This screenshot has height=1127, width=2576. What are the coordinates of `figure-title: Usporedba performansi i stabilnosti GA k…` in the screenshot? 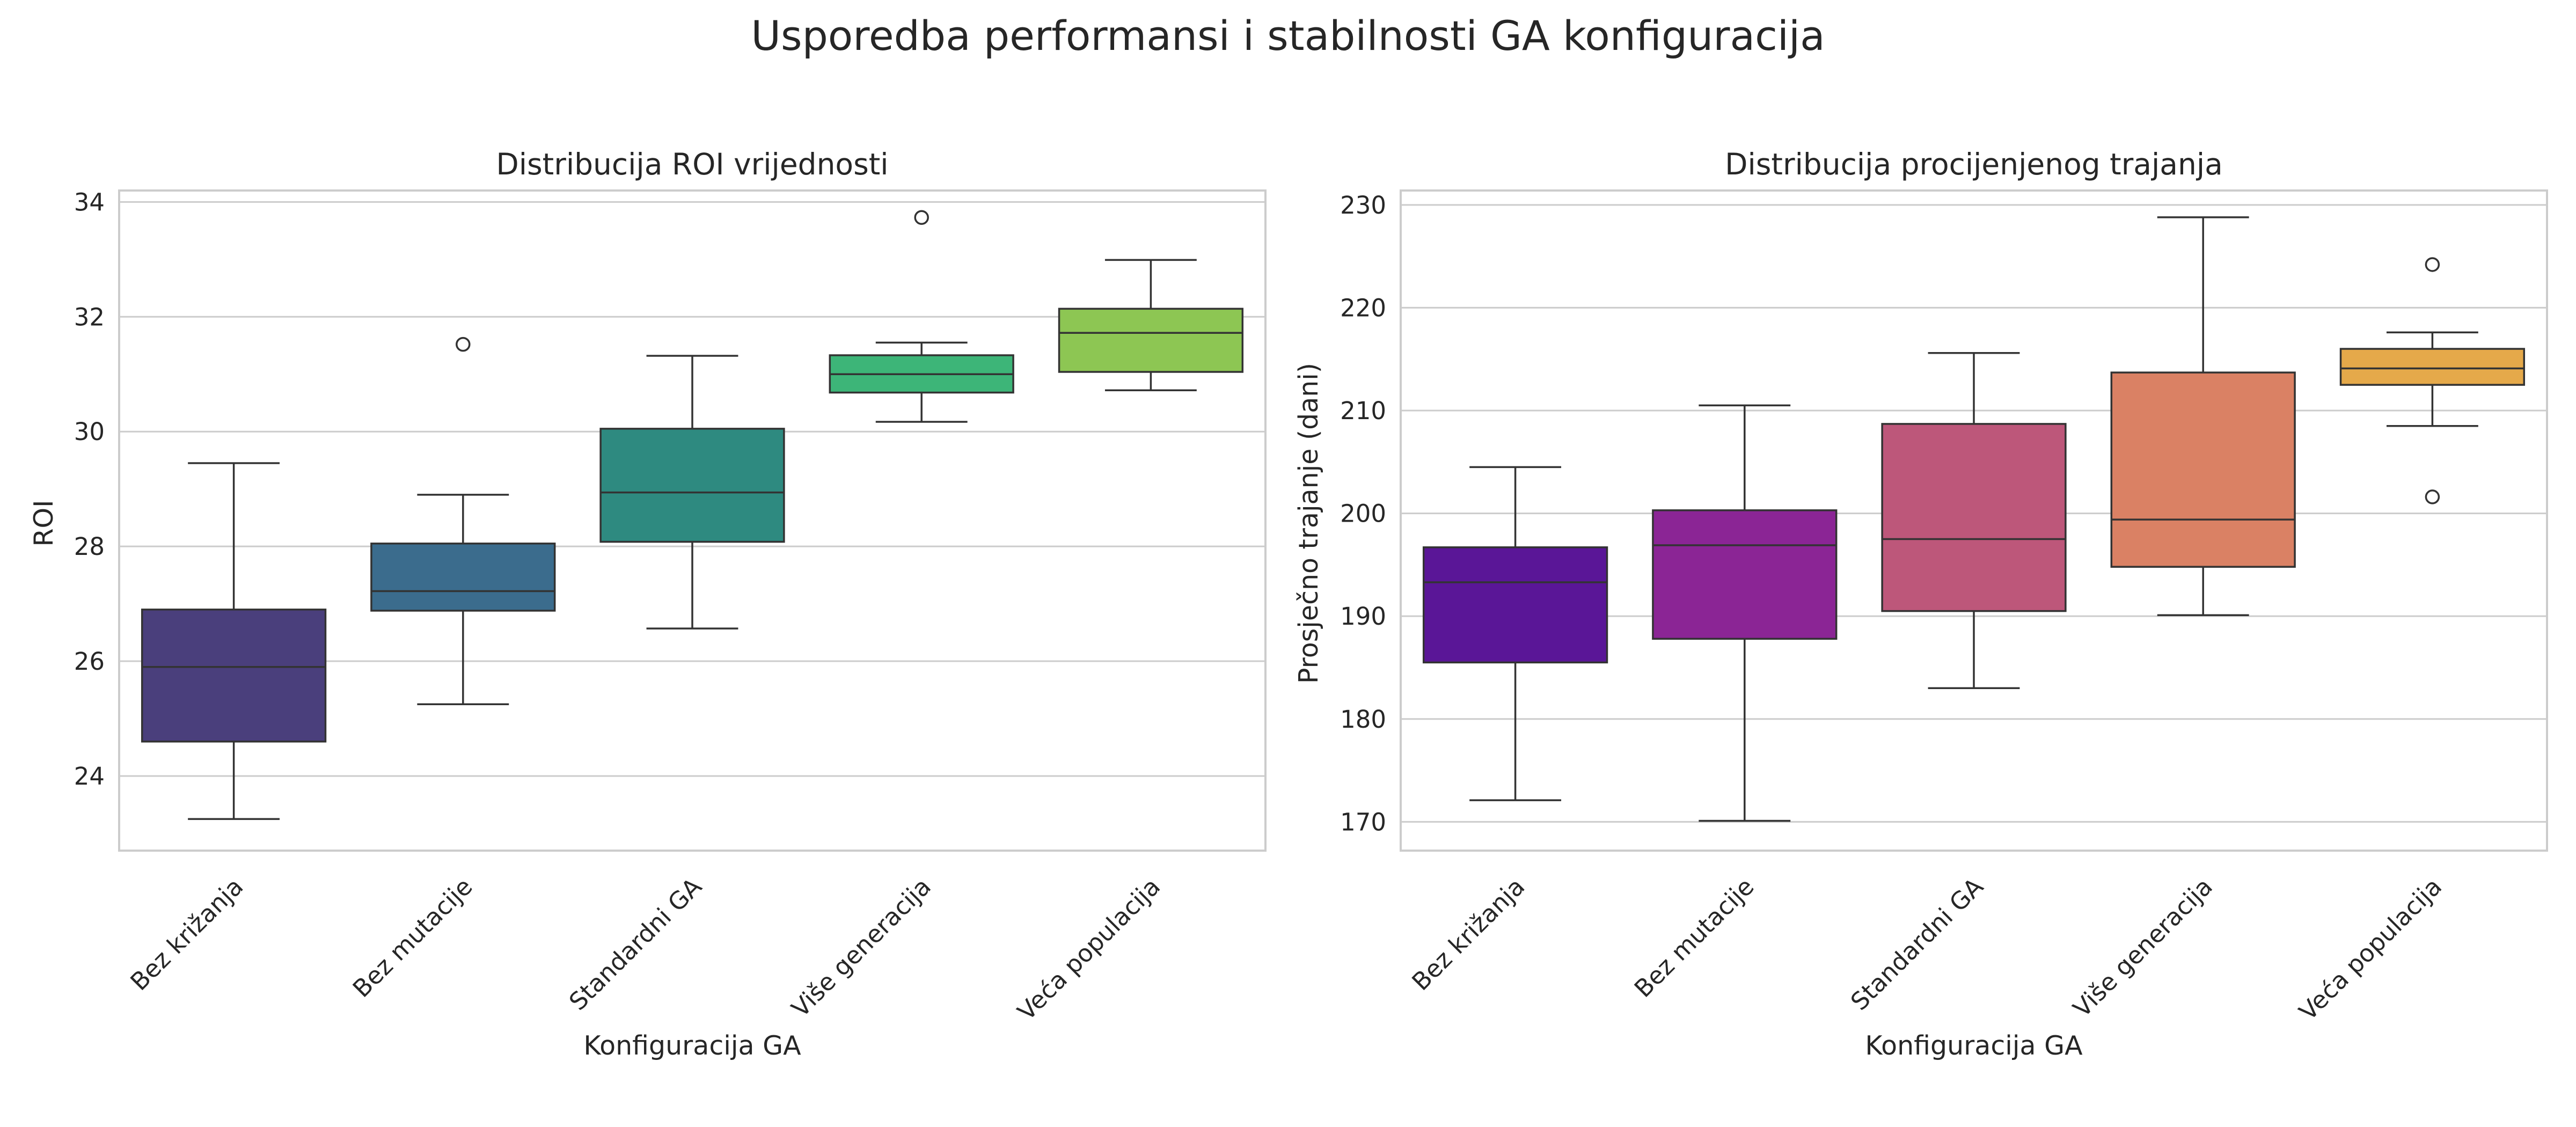 It's located at (1288, 36).